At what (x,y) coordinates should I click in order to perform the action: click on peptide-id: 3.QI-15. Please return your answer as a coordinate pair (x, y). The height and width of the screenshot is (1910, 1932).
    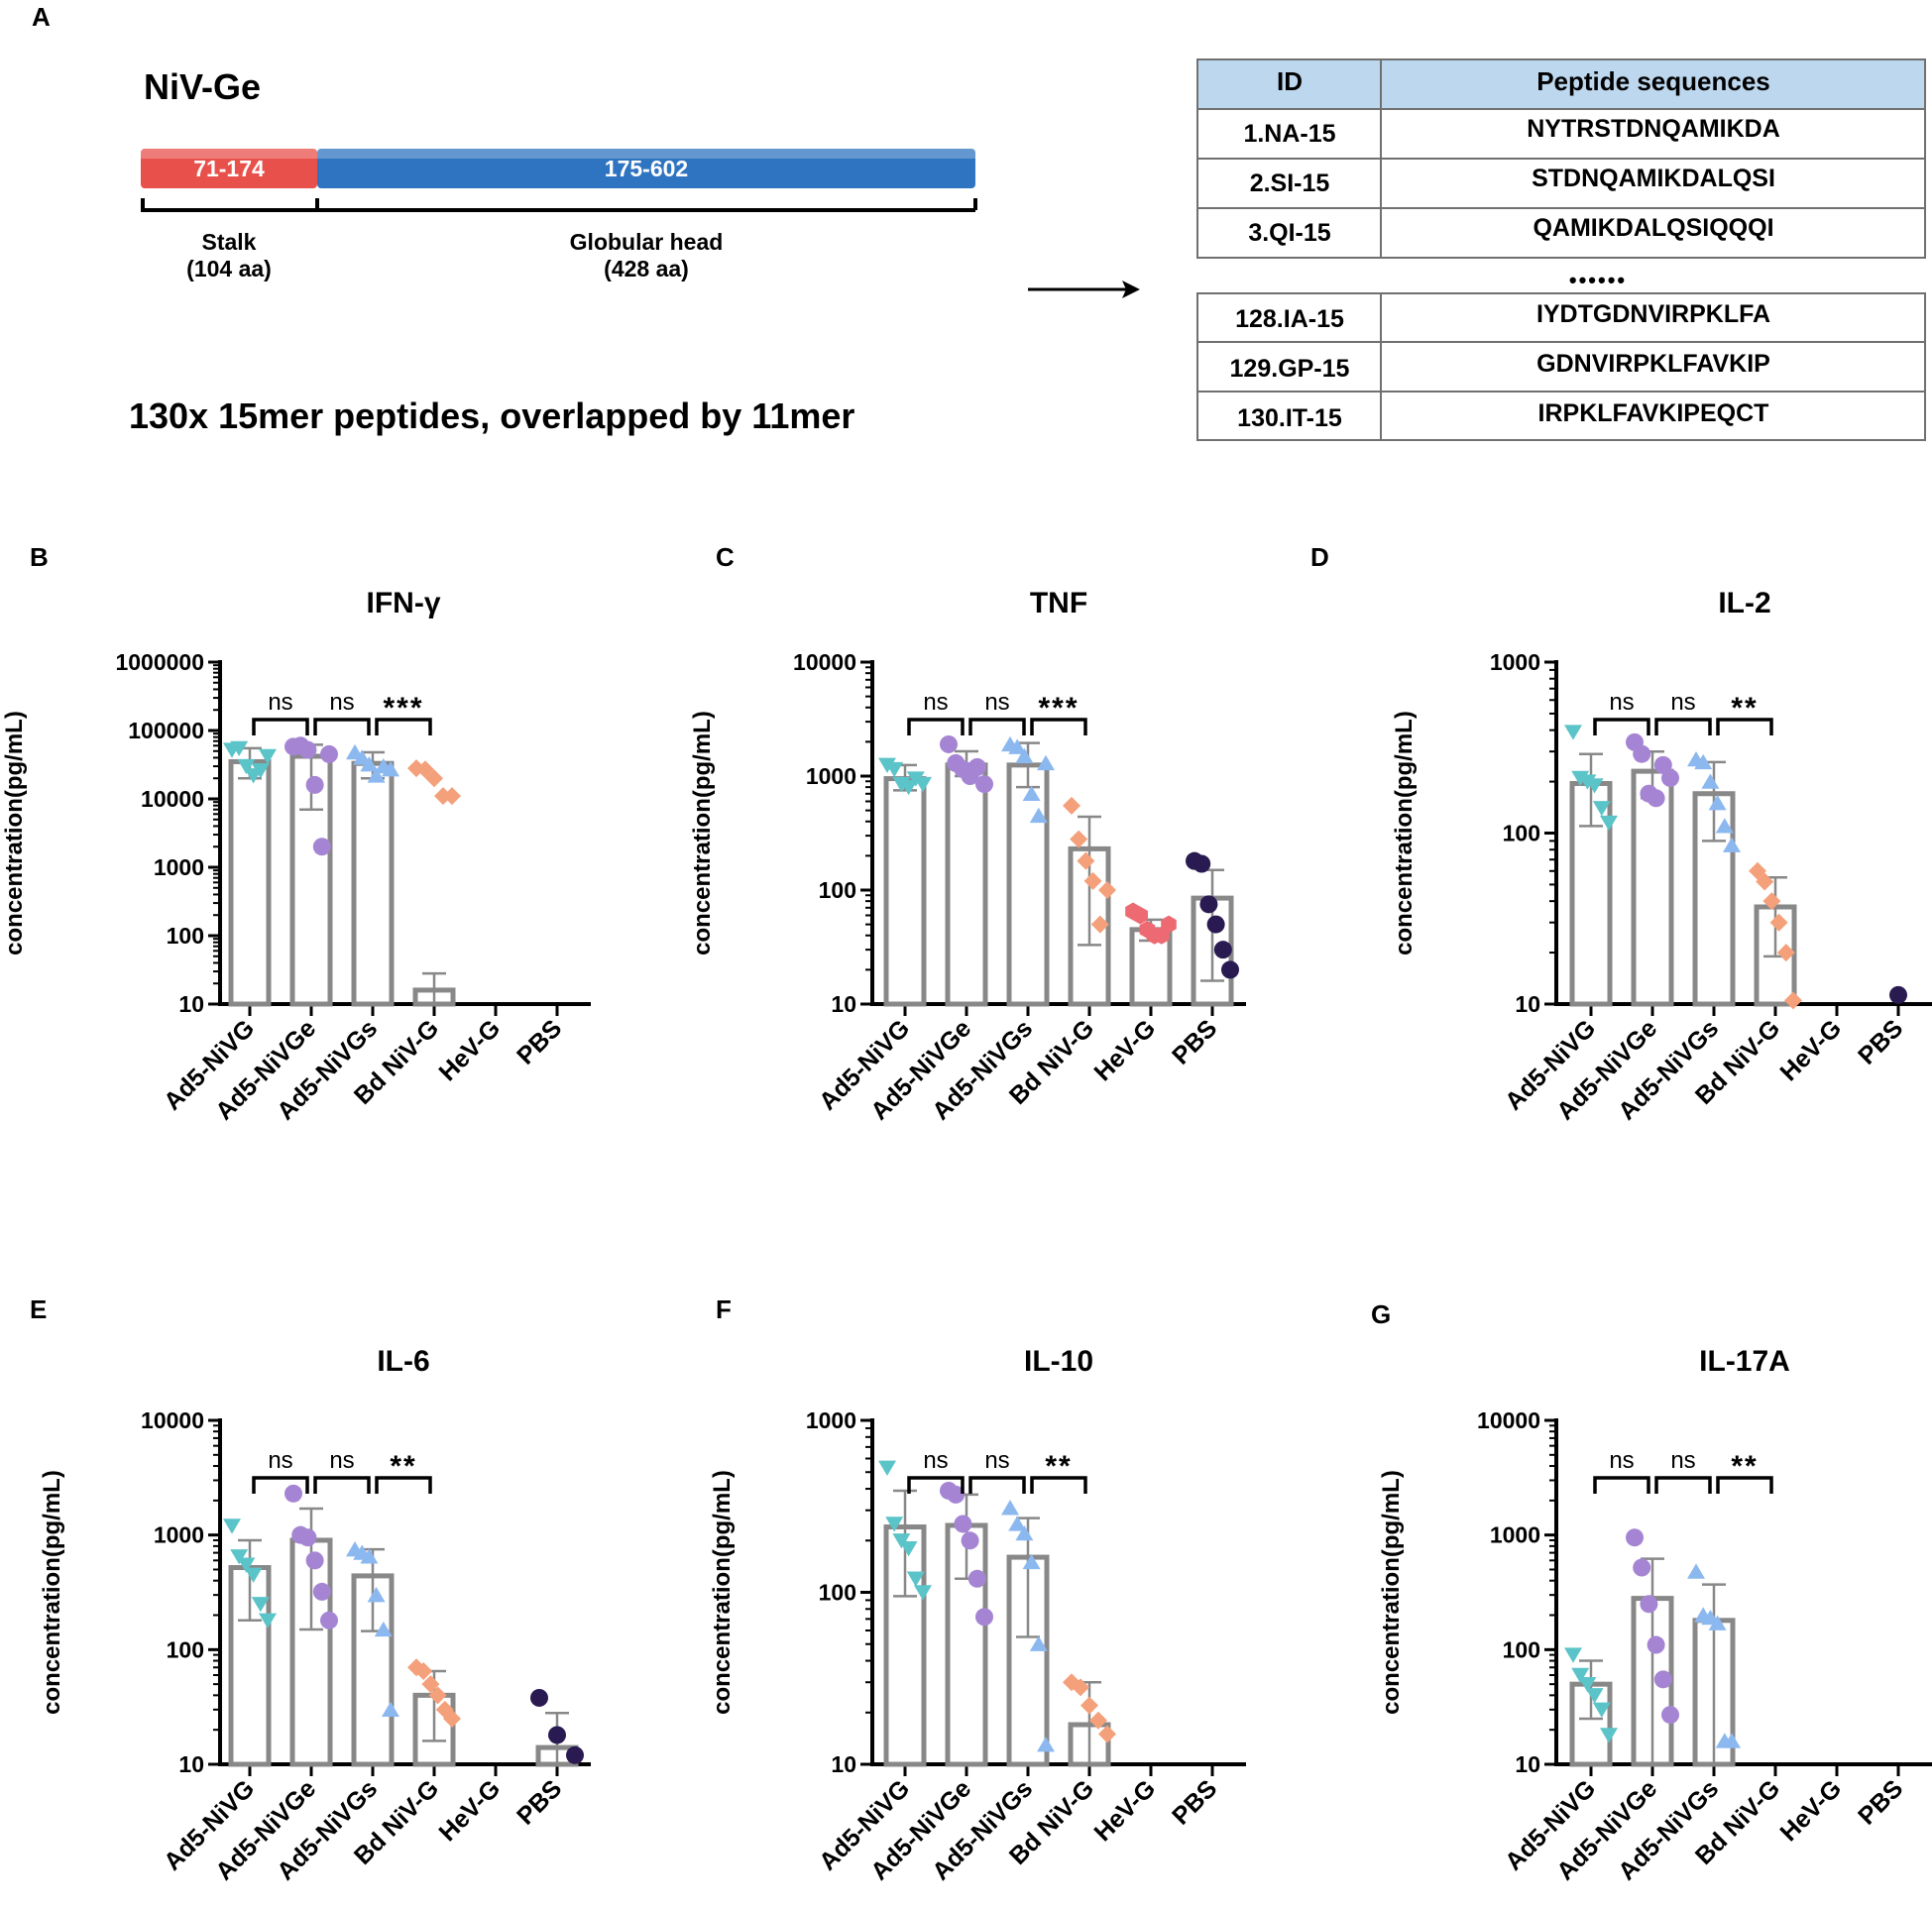
    Looking at the image, I should click on (1289, 233).